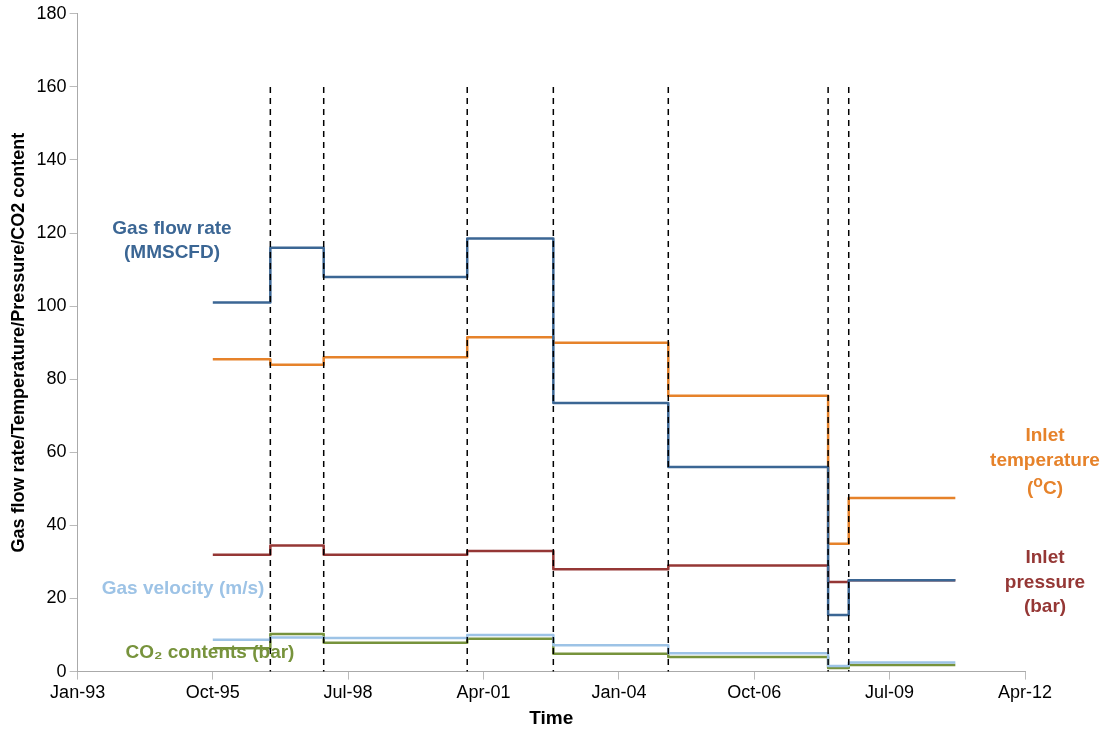  Describe the element at coordinates (56, 451) in the screenshot. I see `y-tick-label: 60` at that location.